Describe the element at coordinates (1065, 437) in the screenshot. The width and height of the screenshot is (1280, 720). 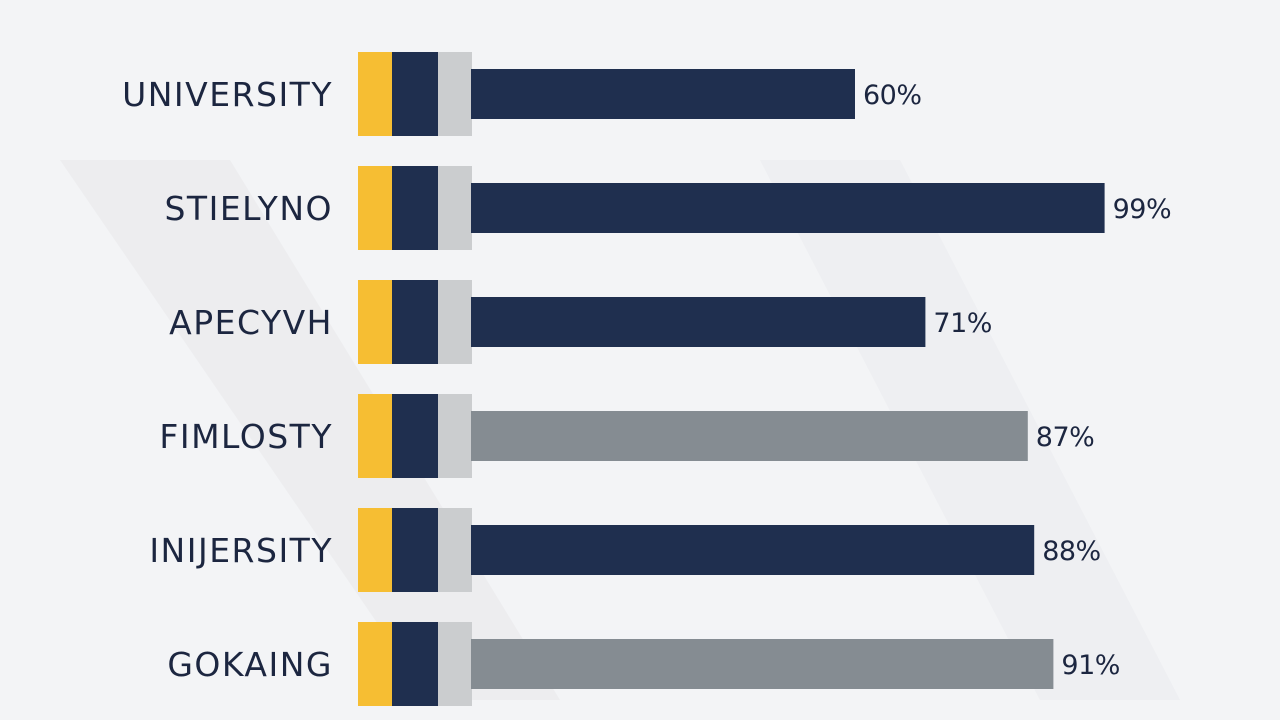
I see `value-label: 87%` at that location.